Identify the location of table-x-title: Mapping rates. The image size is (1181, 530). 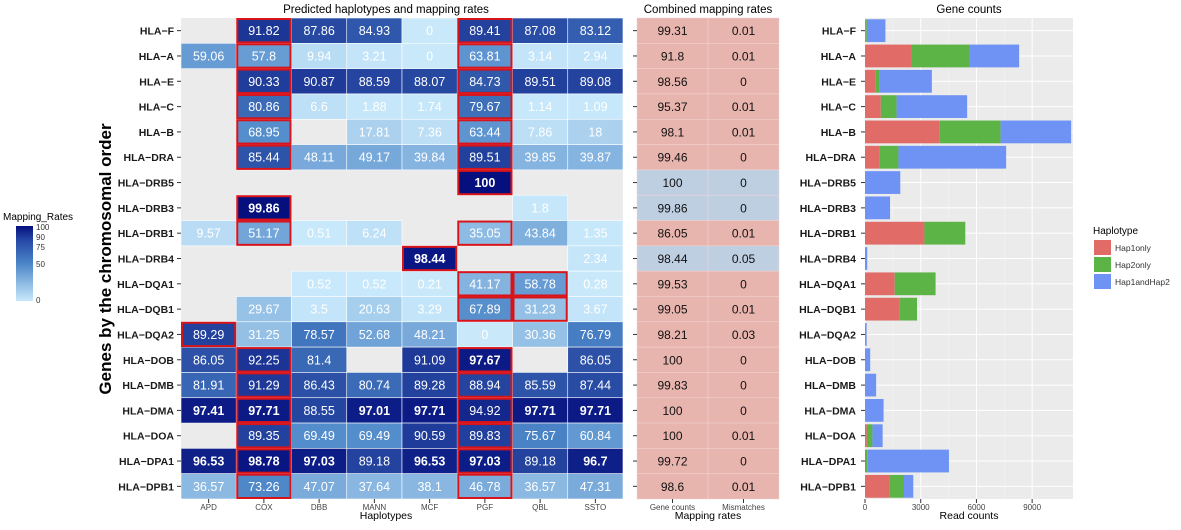
(708, 516).